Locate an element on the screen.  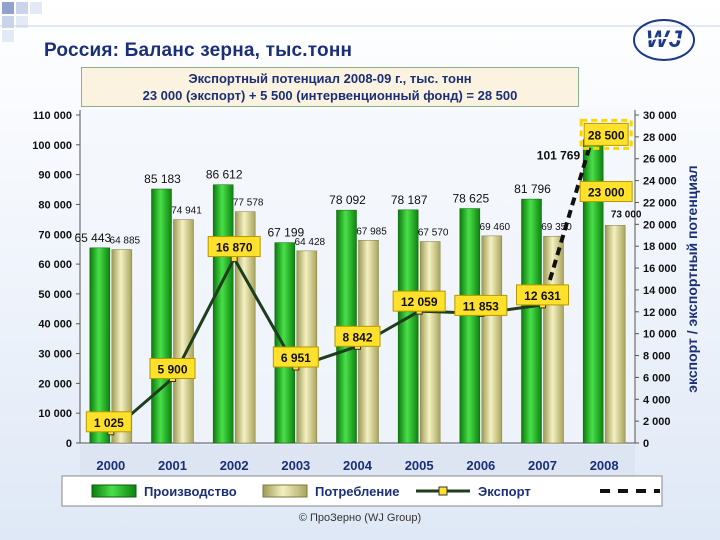
export-potential-dashed-line is located at coordinates (568, 218).